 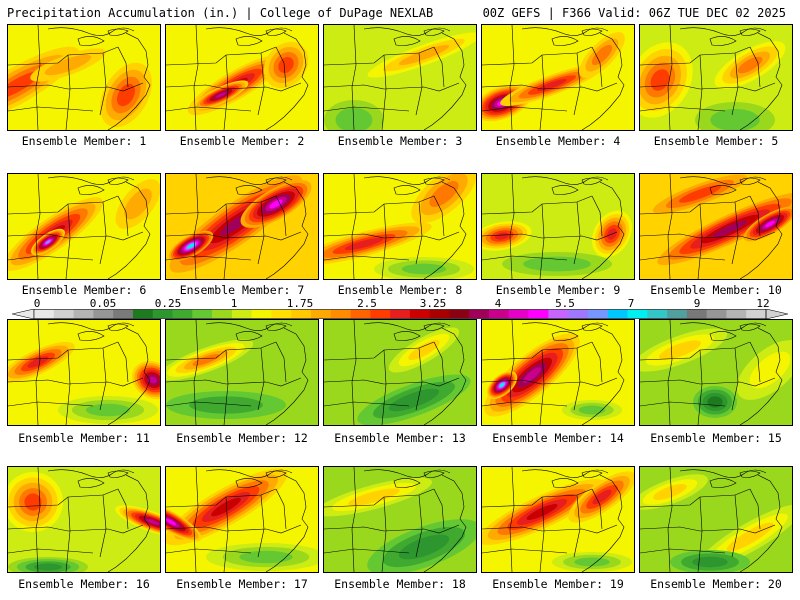 I want to click on ensemble-label-7: Ensemble Member: 7, so click(x=242, y=290).